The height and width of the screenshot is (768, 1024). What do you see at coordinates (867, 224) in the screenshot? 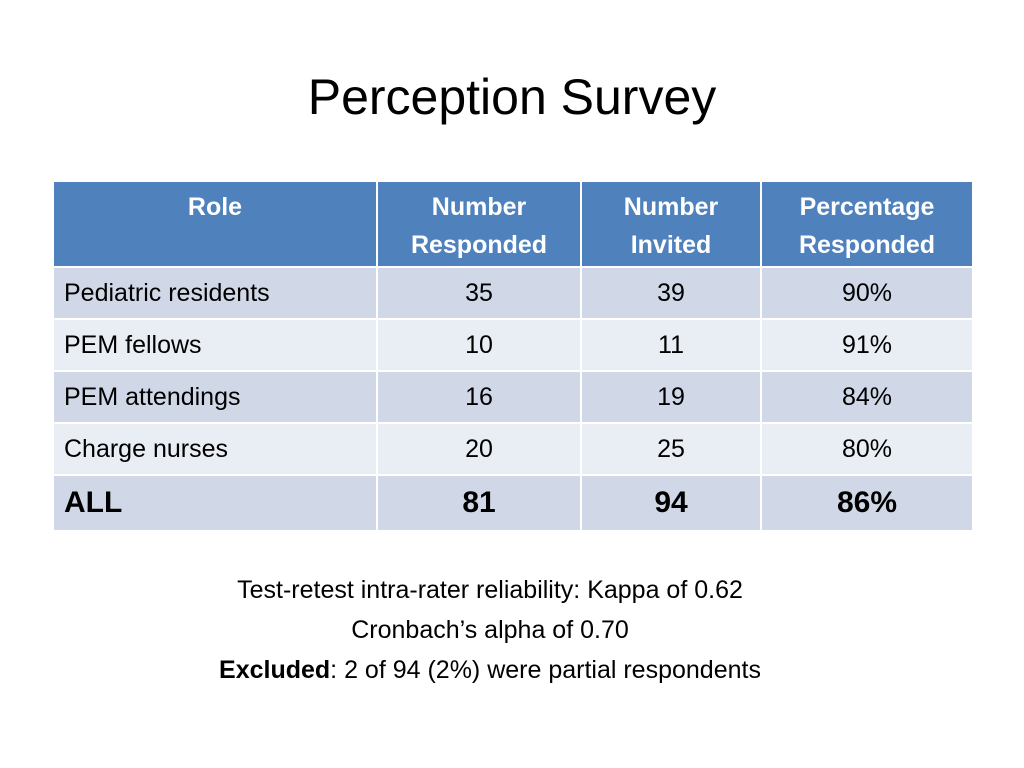
I see `header-percentage-responded: Percentage Responded` at bounding box center [867, 224].